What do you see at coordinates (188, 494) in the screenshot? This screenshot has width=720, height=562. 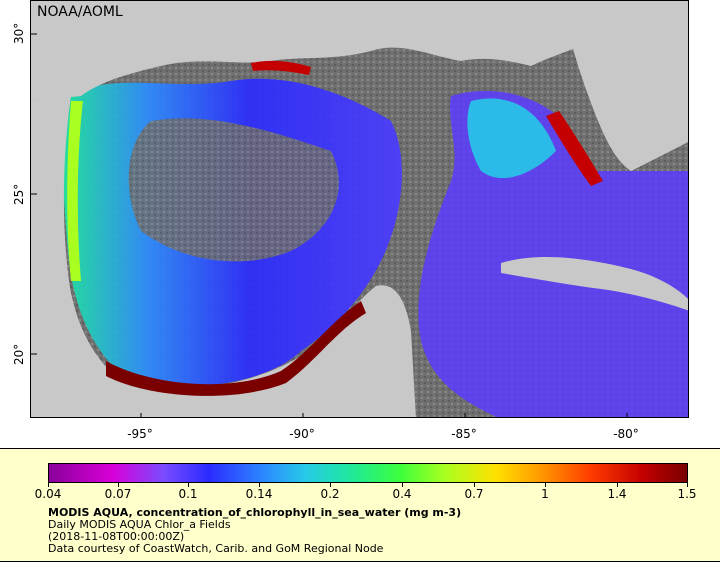 I see `colorbar-label: 0.1` at bounding box center [188, 494].